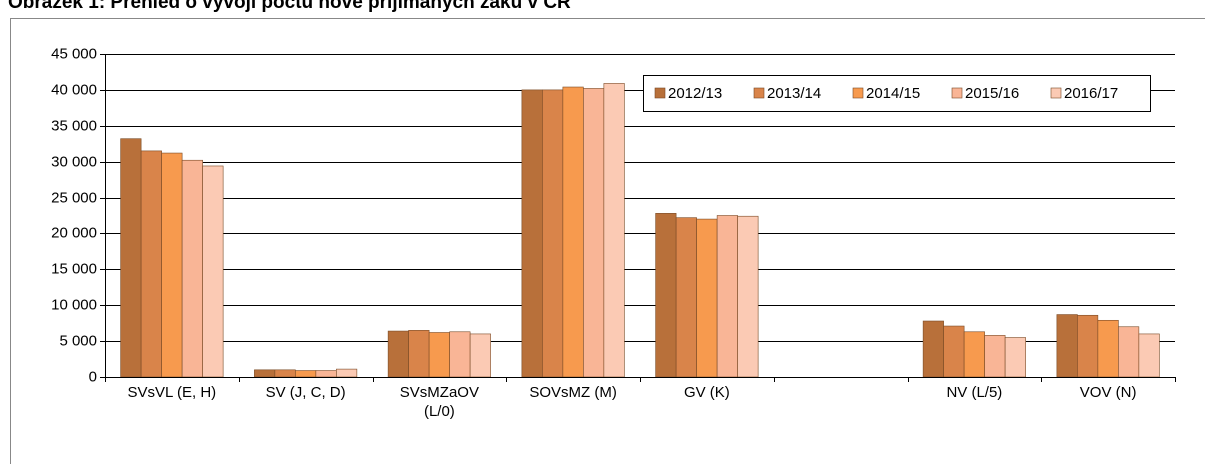 The height and width of the screenshot is (464, 1205). I want to click on y-tick-label: 45 000, so click(74, 53).